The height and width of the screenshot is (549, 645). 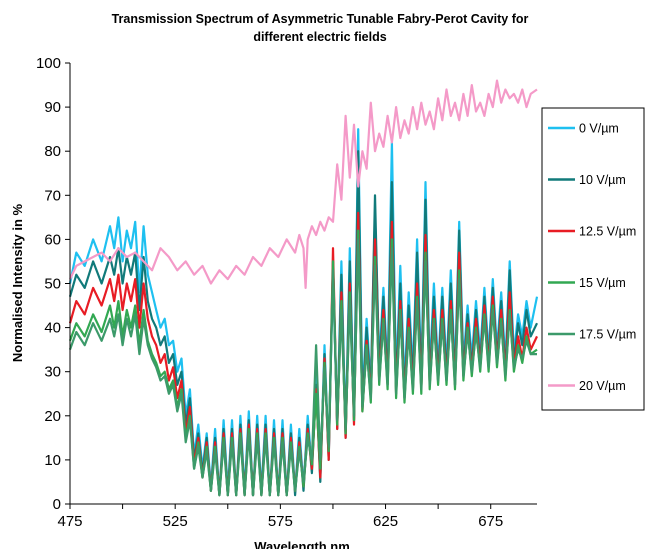 I want to click on y-tick-label: 70, so click(x=52, y=195).